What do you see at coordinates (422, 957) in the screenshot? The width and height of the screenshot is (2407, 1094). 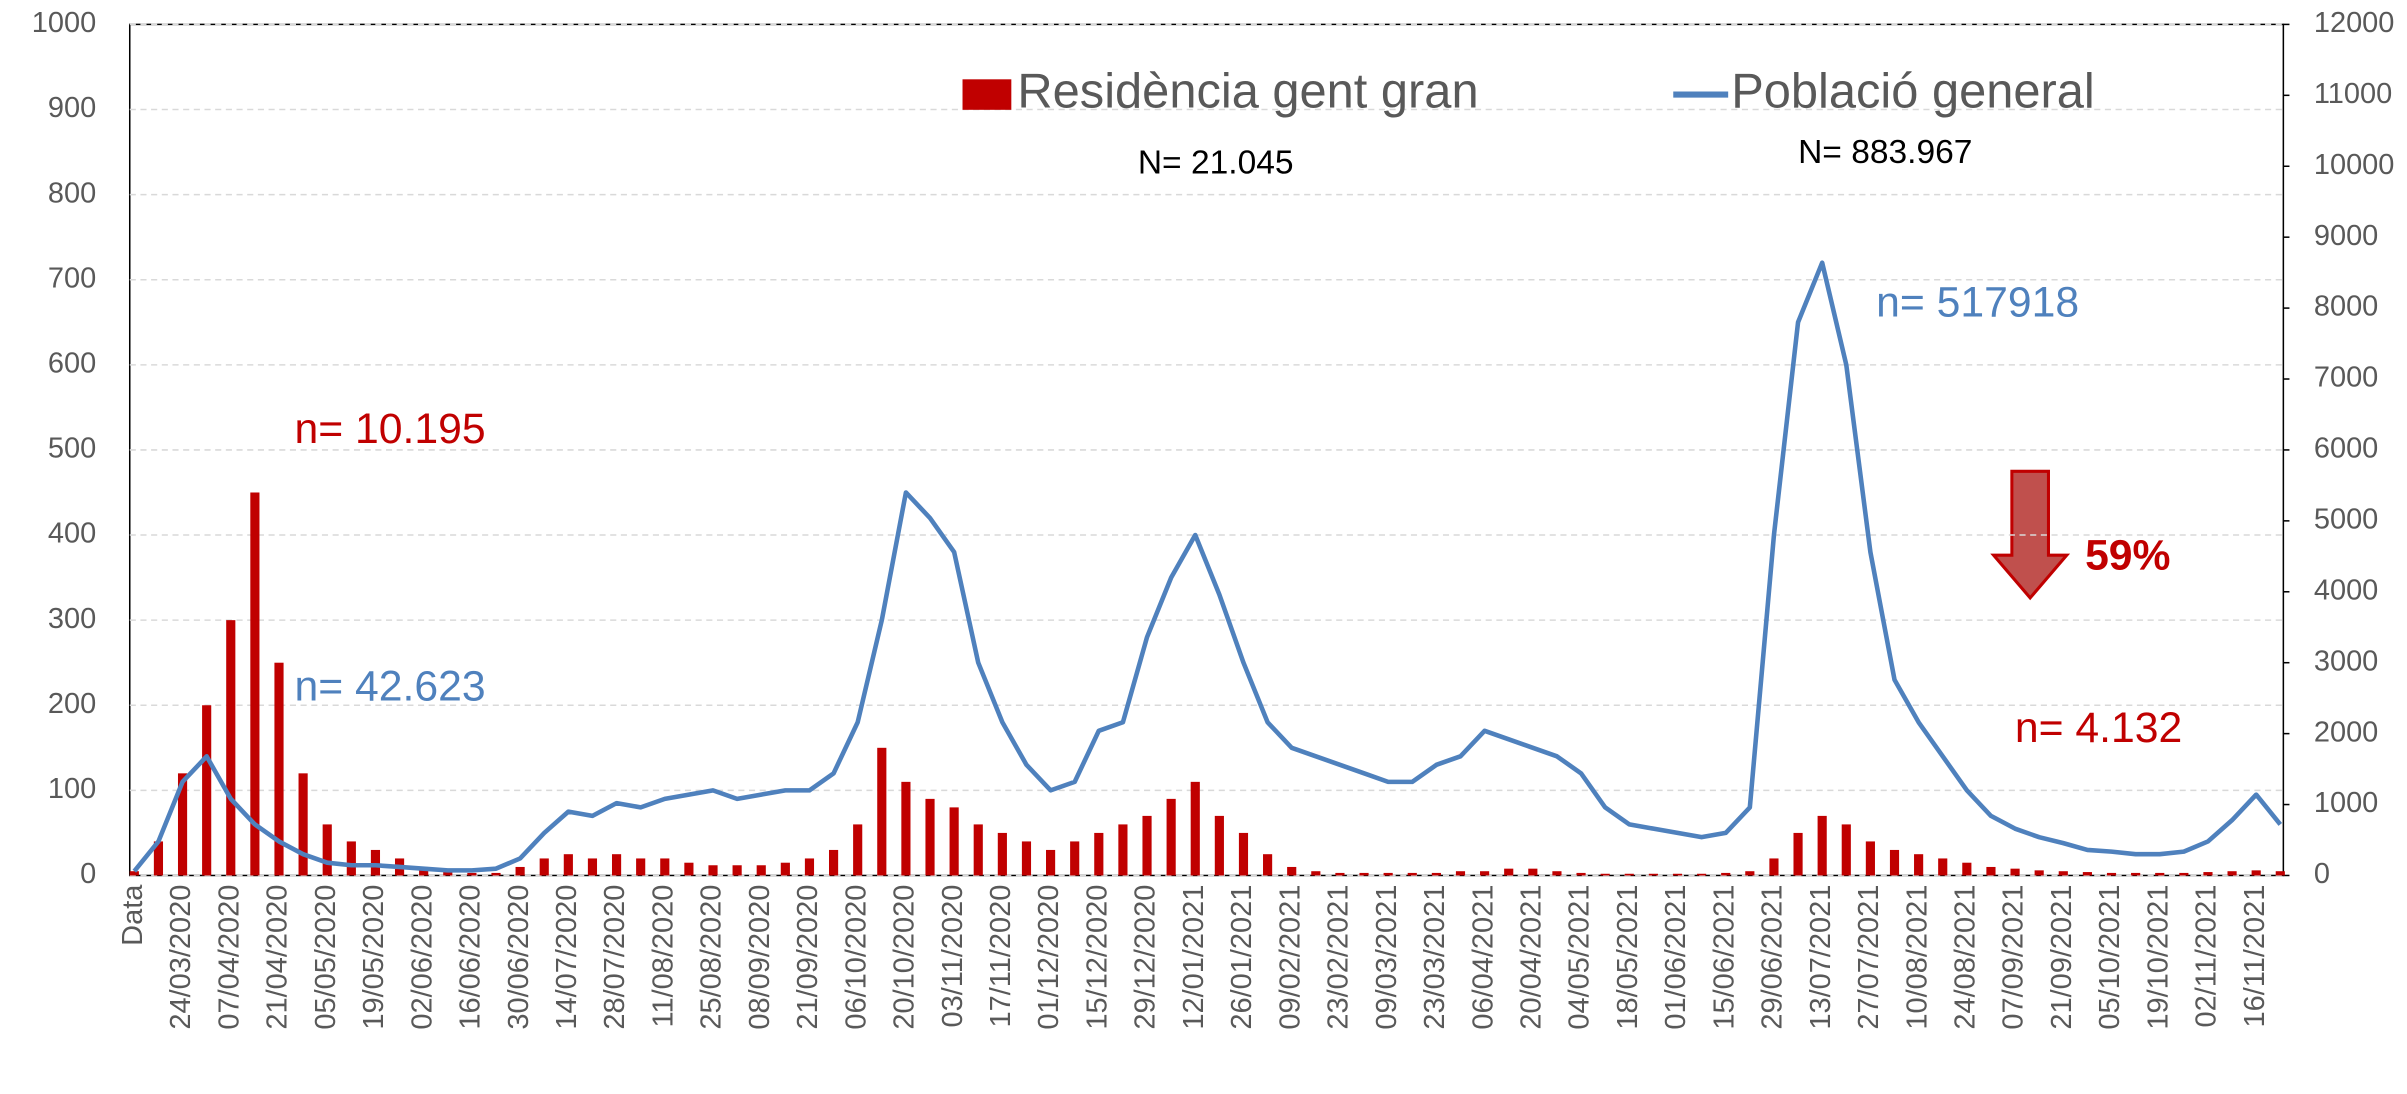 I see `x-tick-label: 02/06/2020` at bounding box center [422, 957].